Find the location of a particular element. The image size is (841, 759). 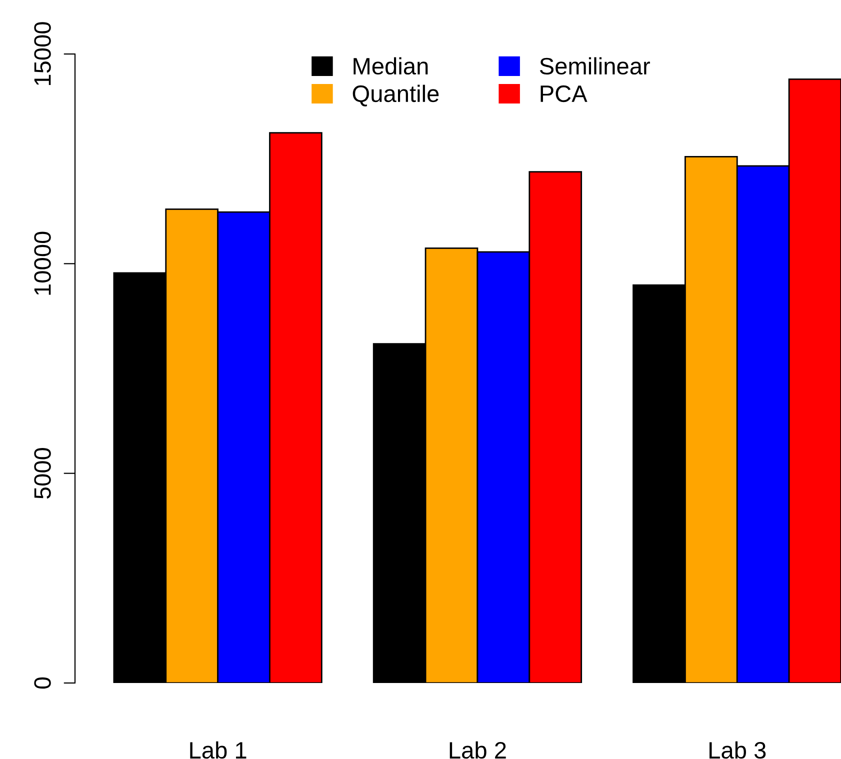

y-tick-label: 10000 is located at coordinates (42, 263).